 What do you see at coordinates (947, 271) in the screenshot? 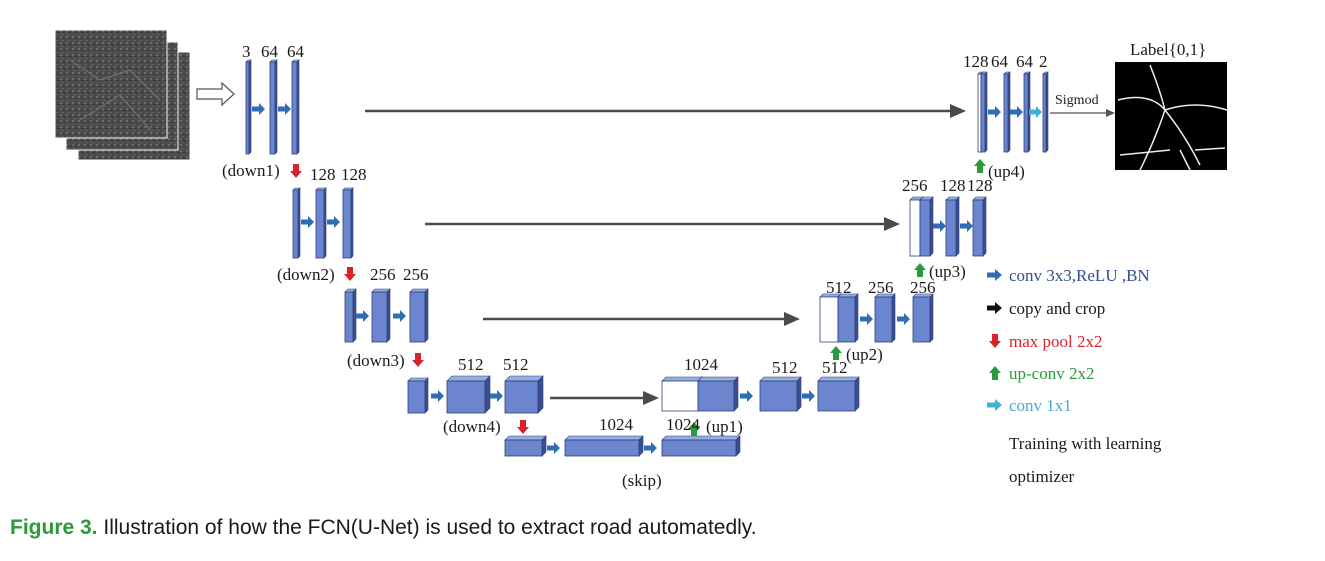
I see `up3-label: (up3)` at bounding box center [947, 271].